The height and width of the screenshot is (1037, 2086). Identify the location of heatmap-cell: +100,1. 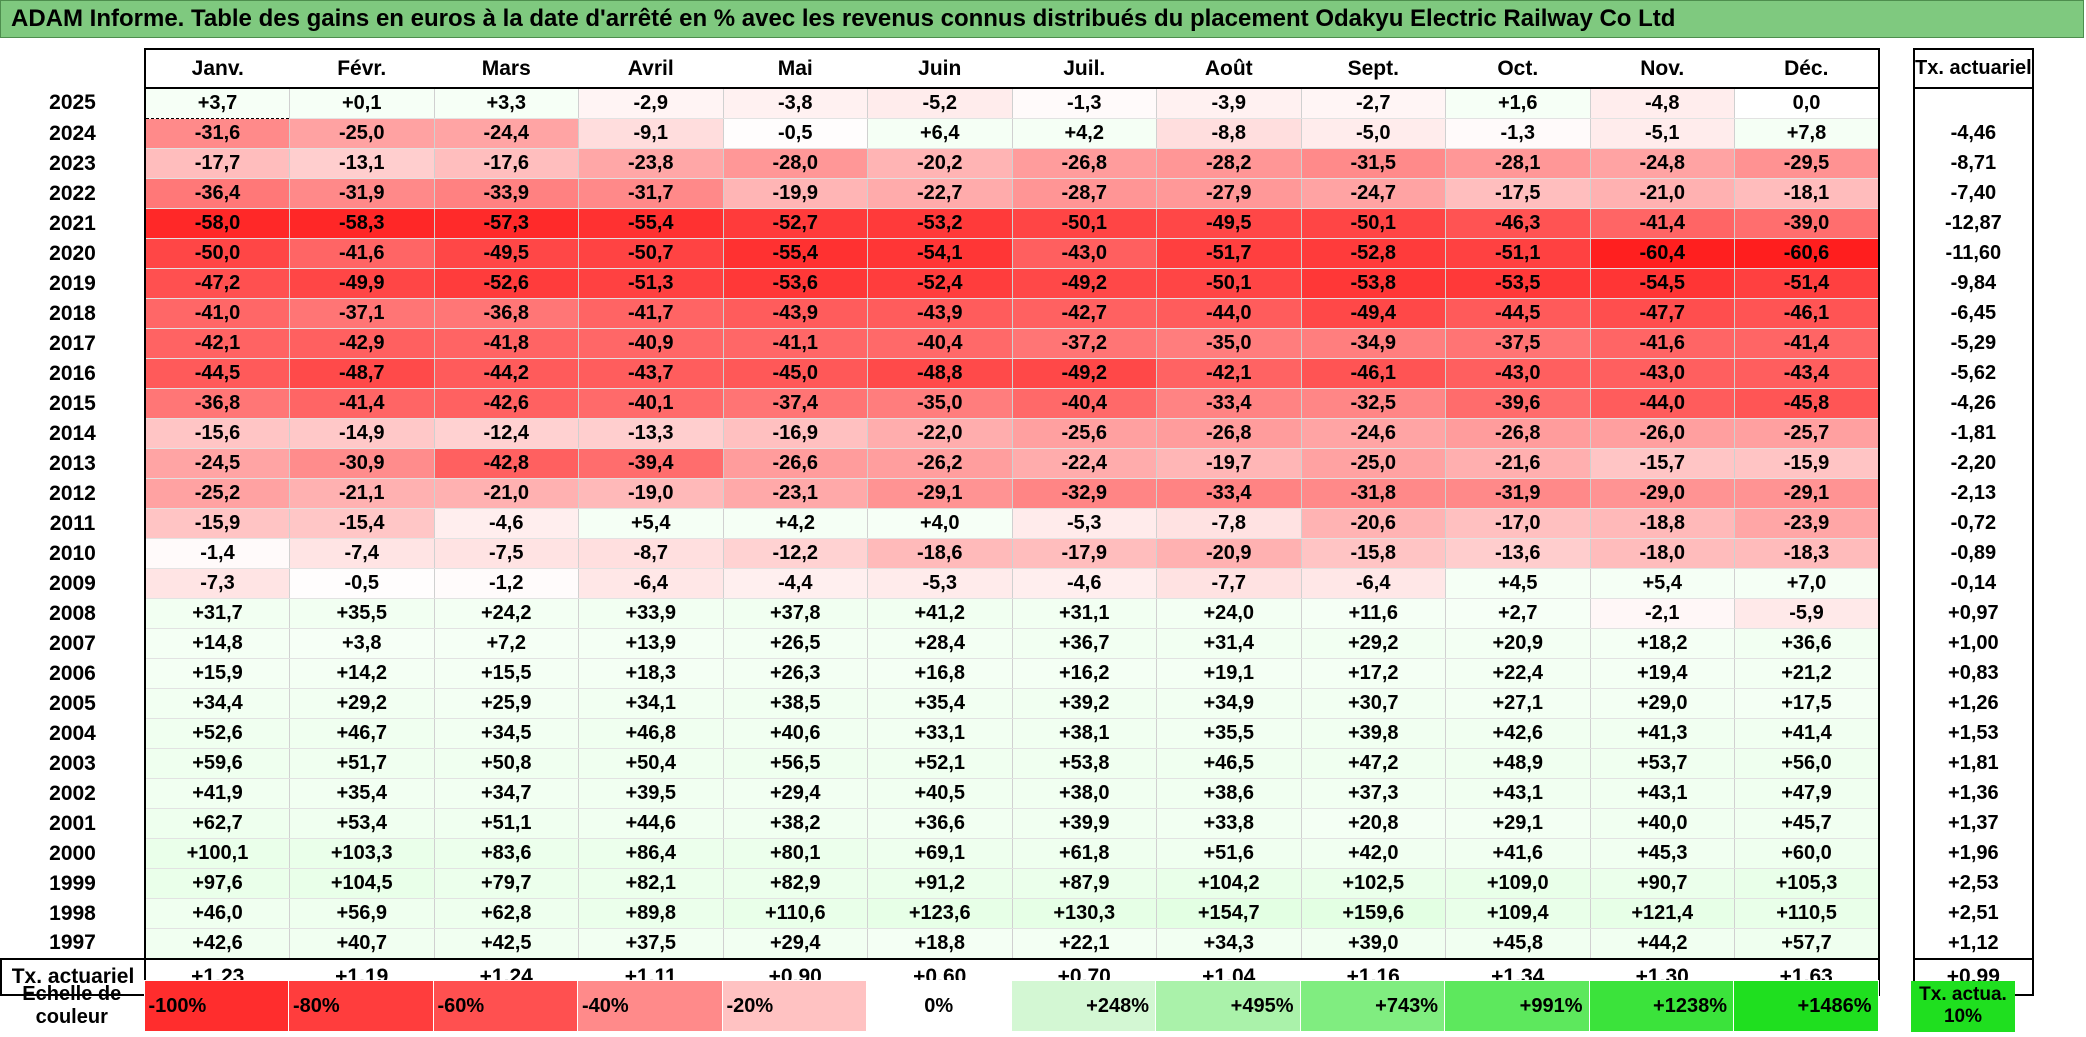
(217, 853).